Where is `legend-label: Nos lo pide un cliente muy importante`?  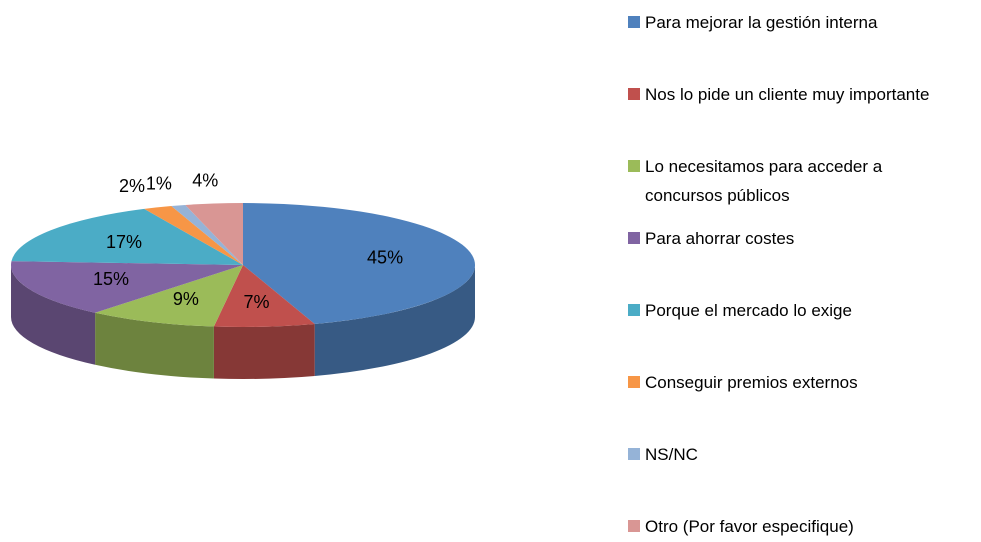
legend-label: Nos lo pide un cliente muy importante is located at coordinates (787, 94).